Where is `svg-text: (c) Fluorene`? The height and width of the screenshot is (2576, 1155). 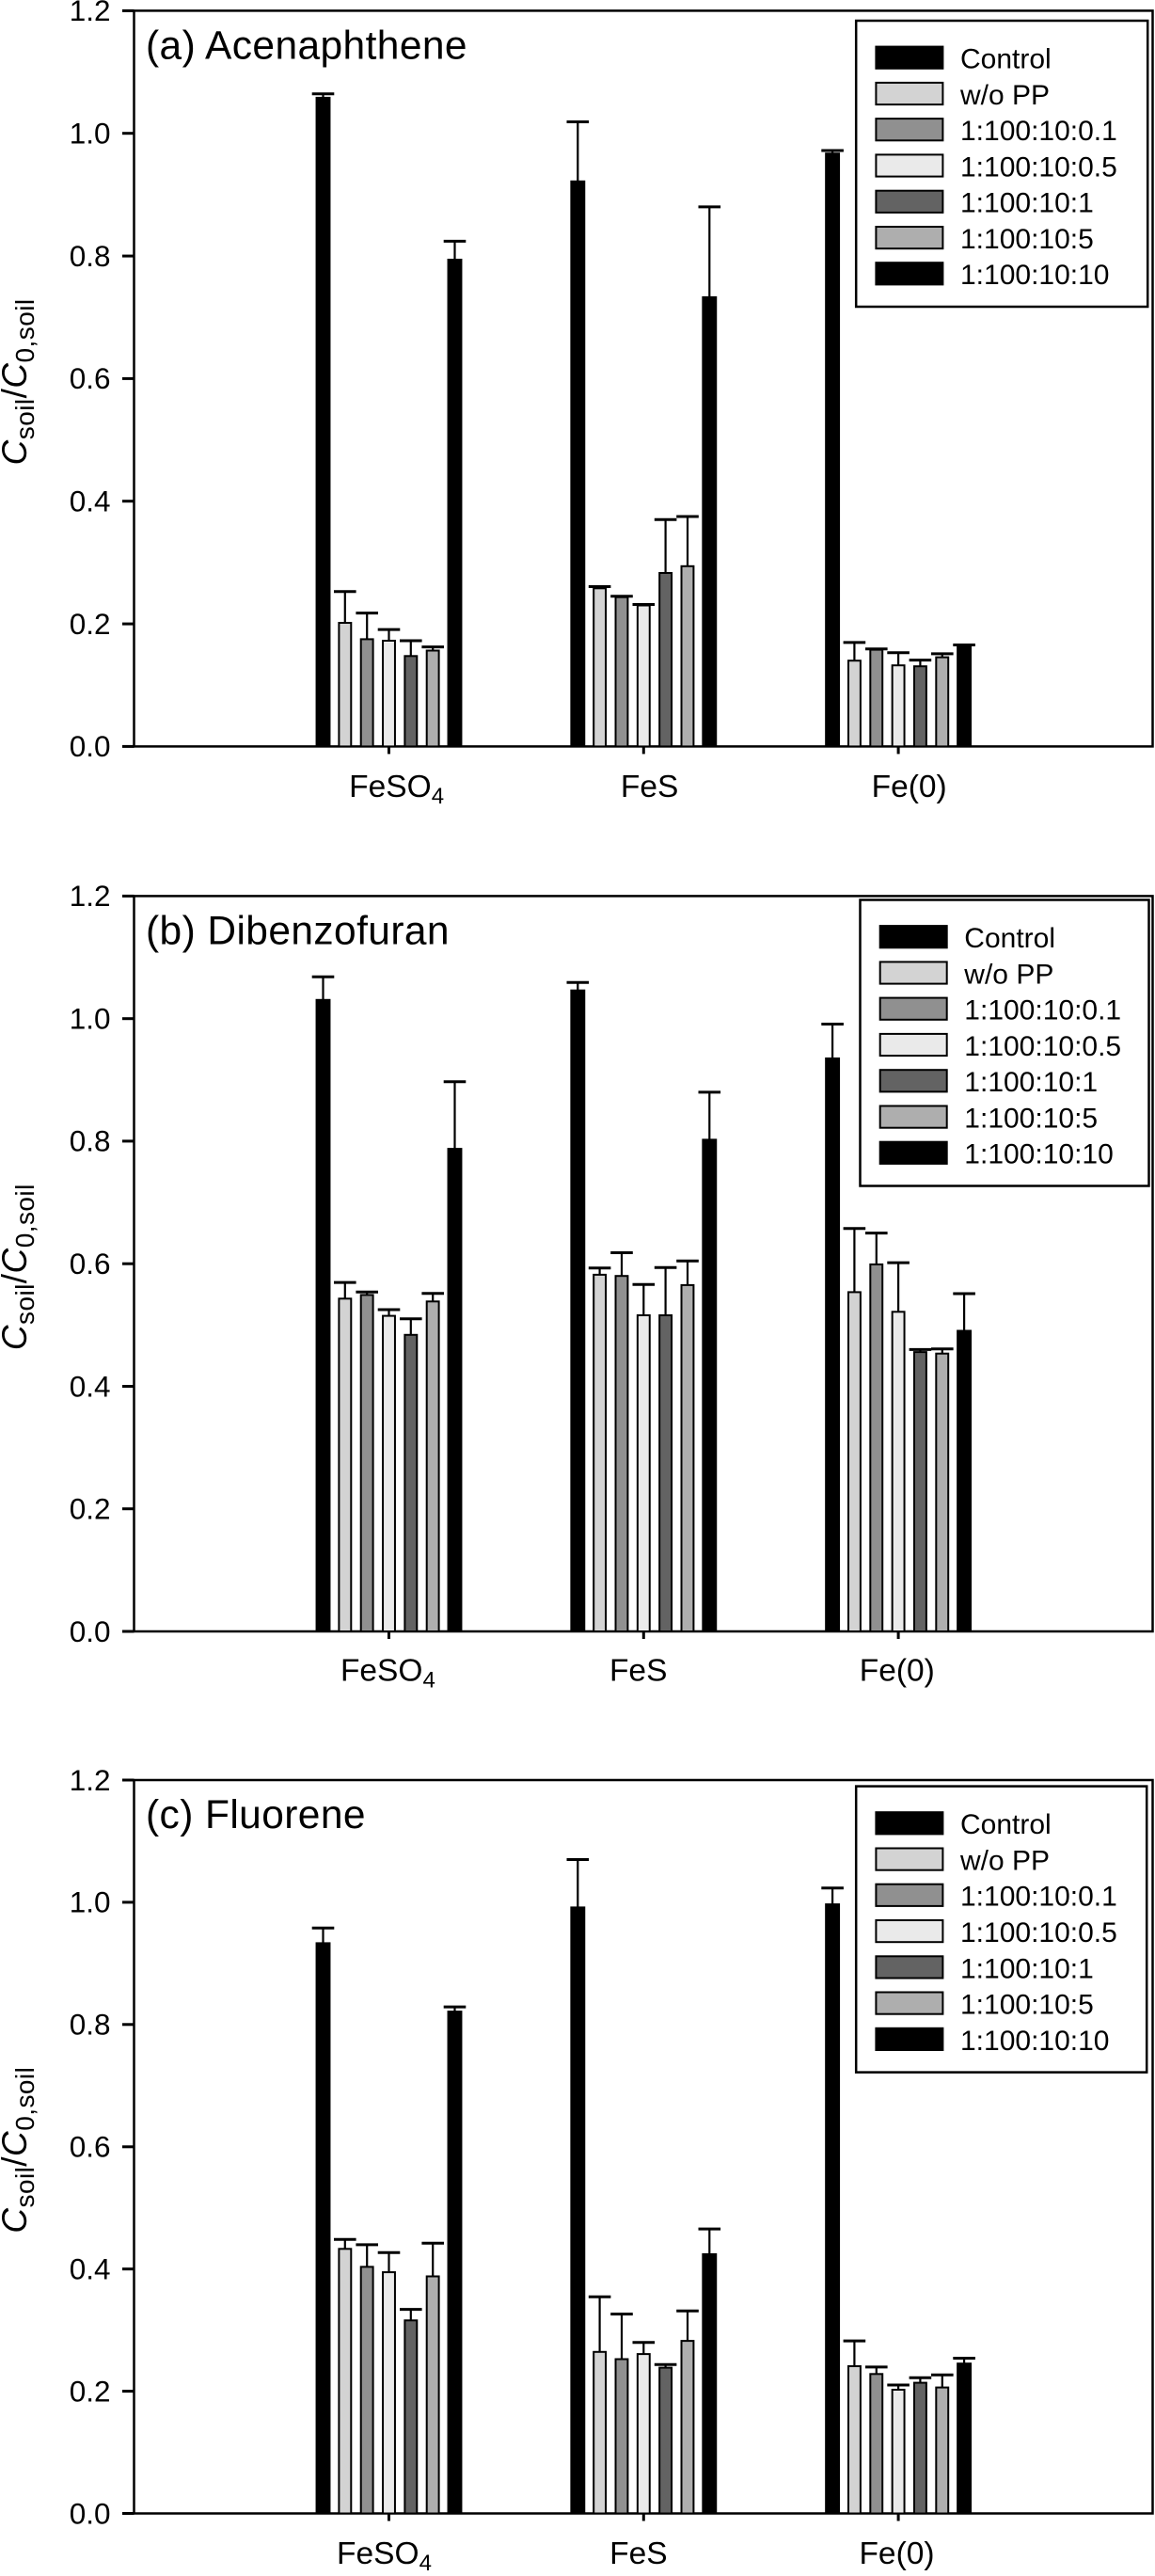
svg-text: (c) Fluorene is located at coordinates (256, 1815).